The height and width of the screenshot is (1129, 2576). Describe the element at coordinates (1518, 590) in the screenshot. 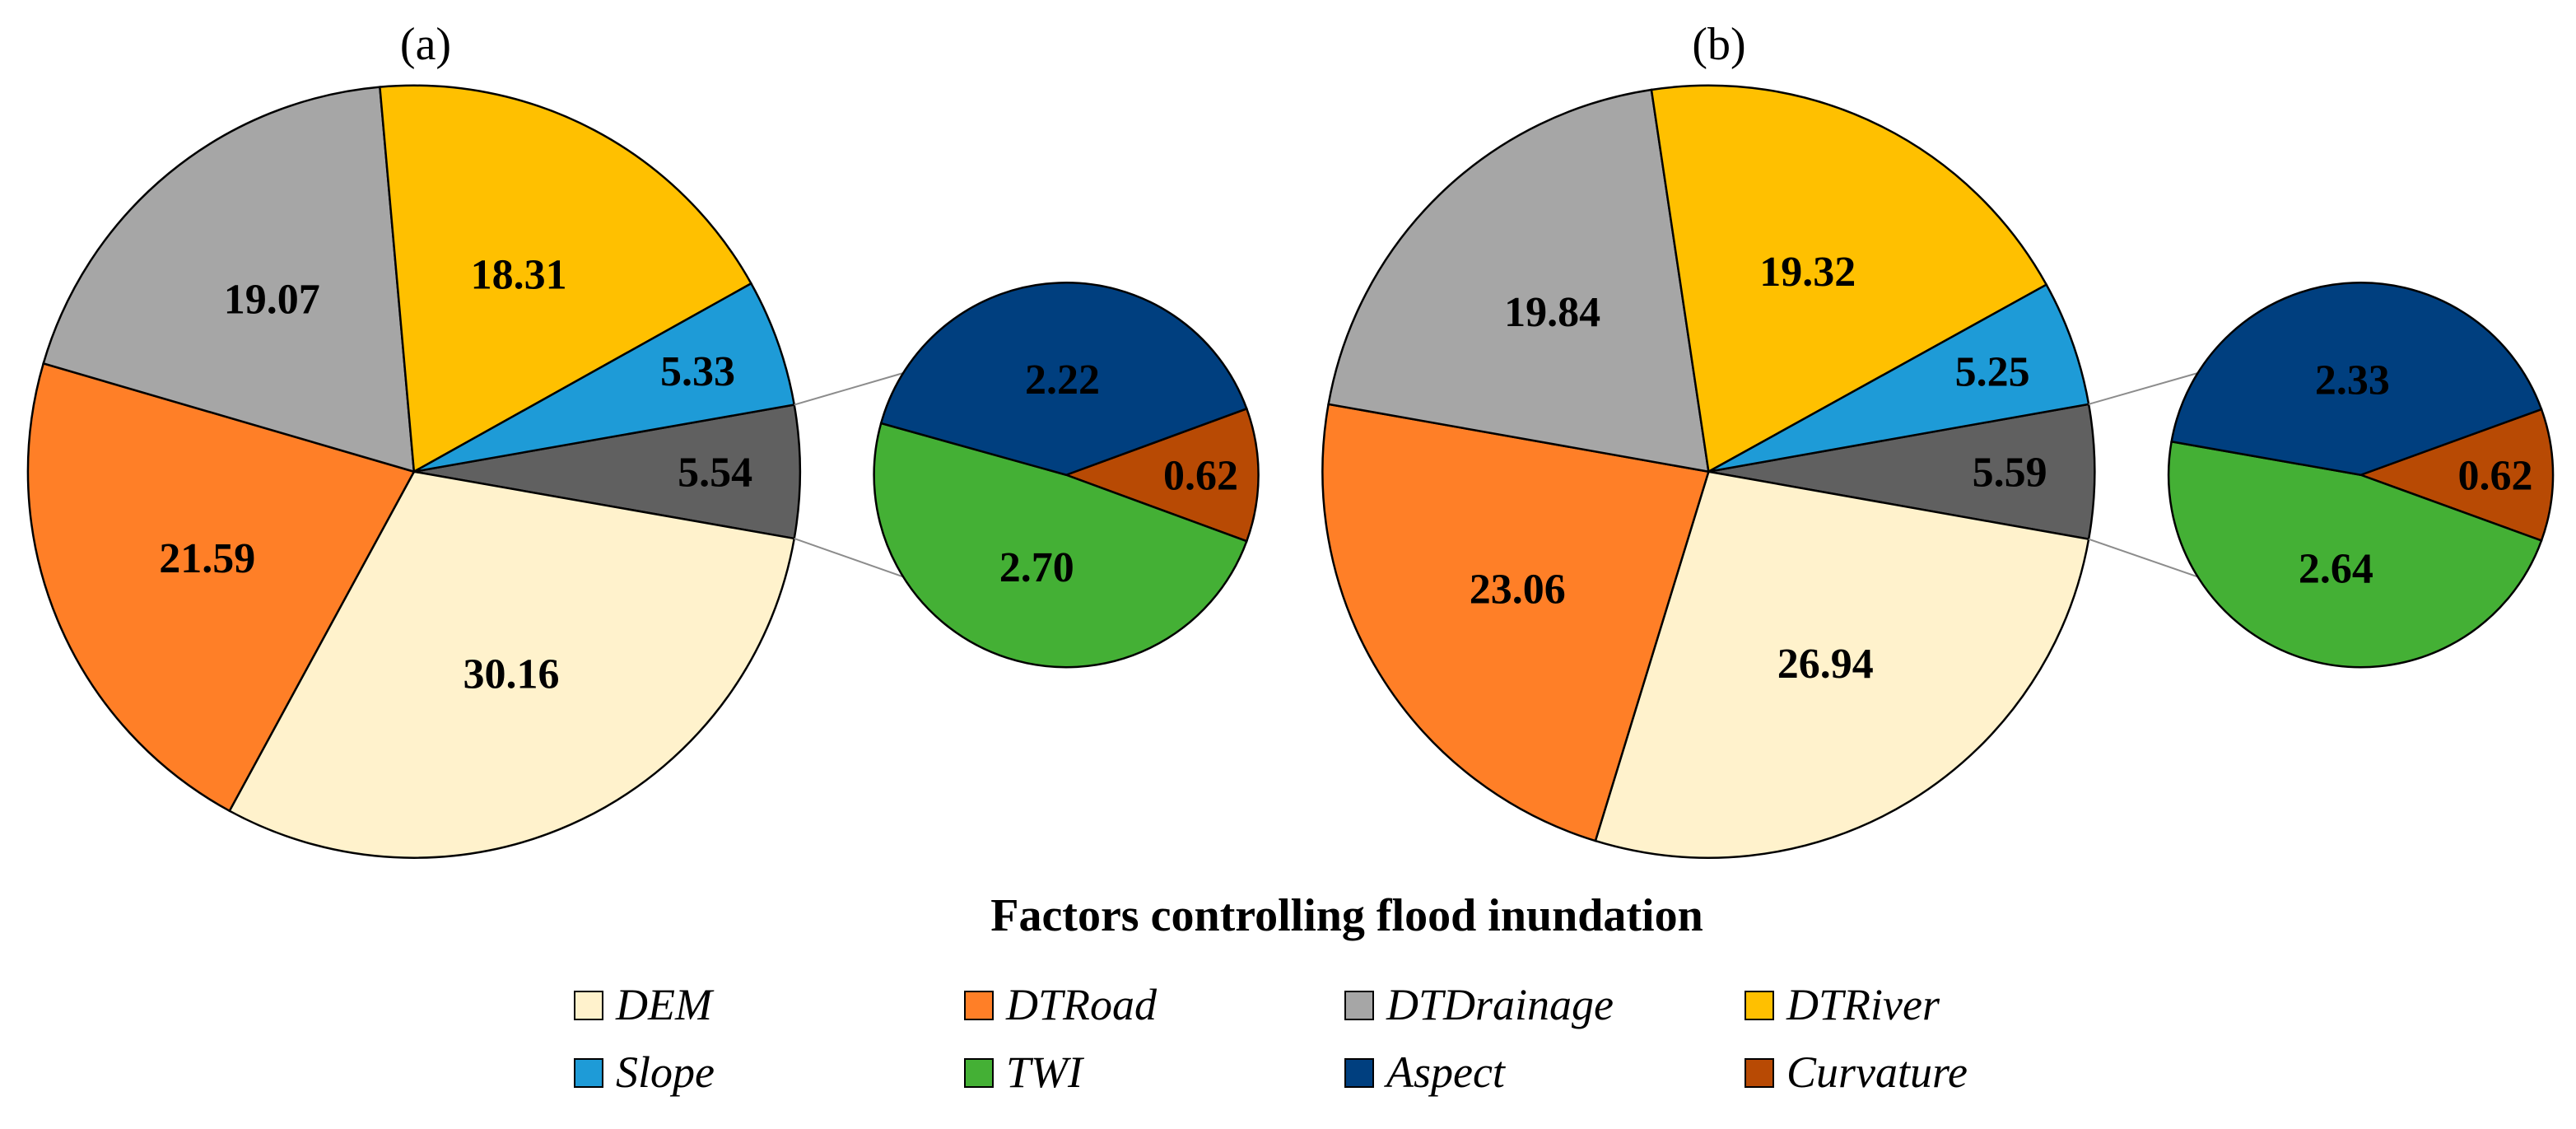

I see `label-dtroad-b: 23.06` at that location.